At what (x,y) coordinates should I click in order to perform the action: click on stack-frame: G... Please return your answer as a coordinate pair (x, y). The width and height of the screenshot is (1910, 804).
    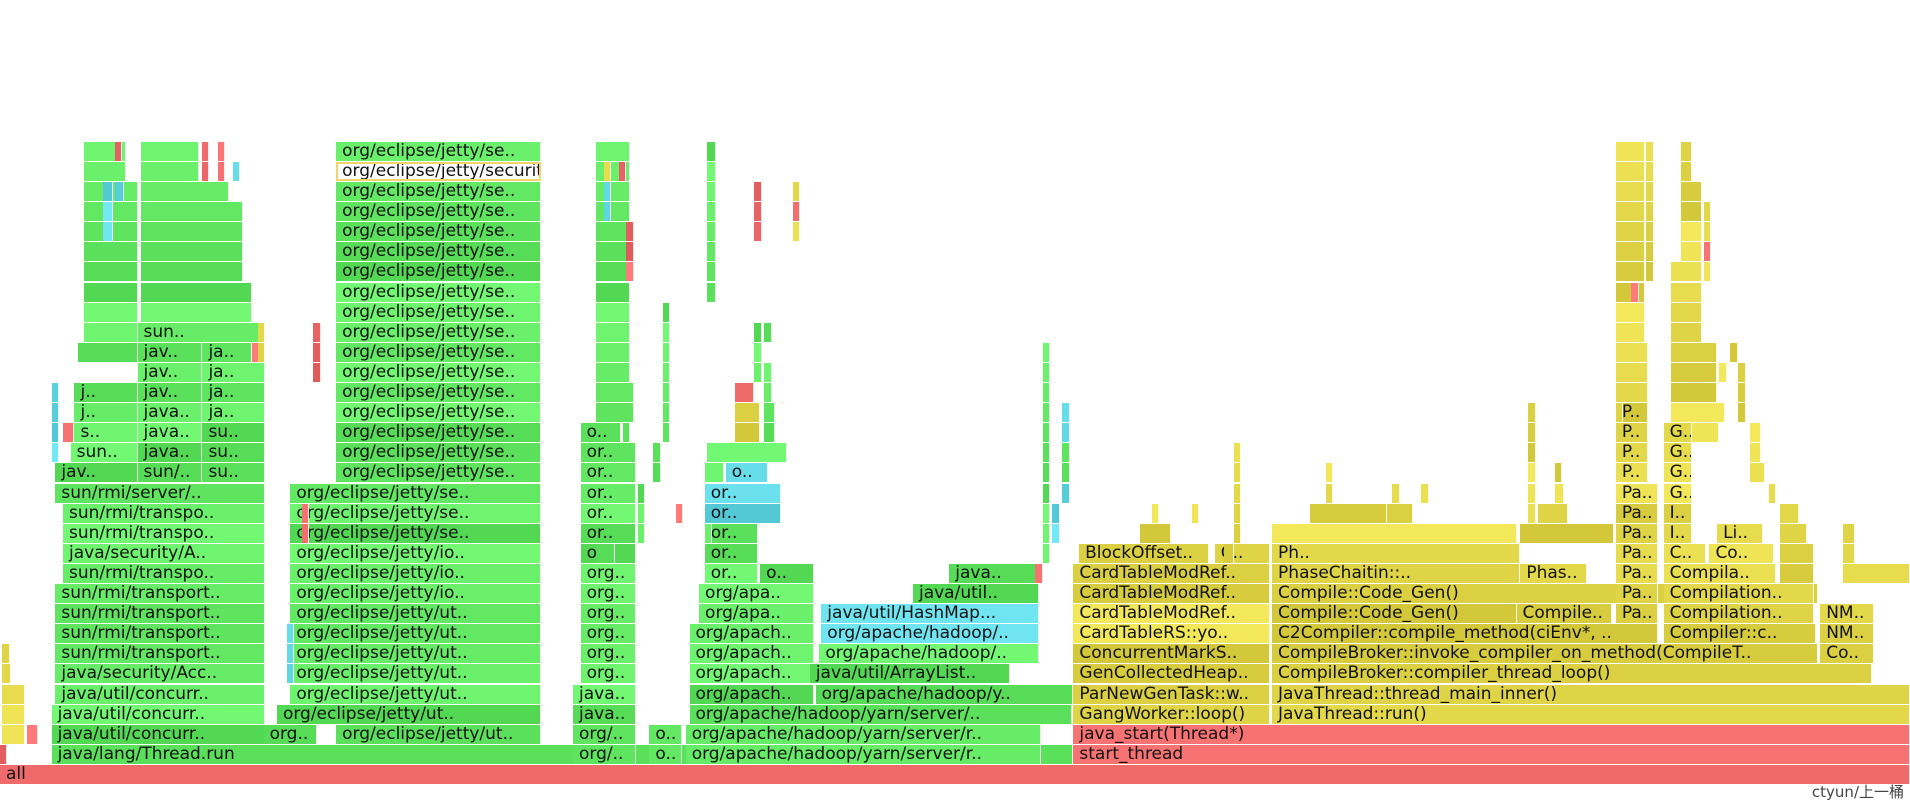
    Looking at the image, I should click on (1678, 433).